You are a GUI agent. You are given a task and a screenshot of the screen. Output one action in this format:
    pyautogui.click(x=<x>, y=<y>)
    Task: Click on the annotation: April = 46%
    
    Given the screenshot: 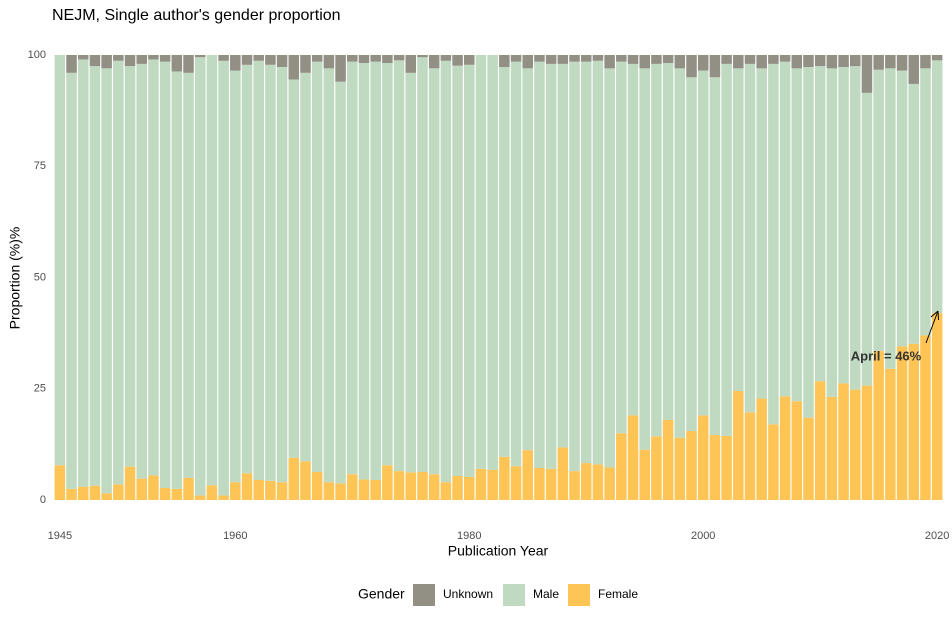 What is the action you would take?
    pyautogui.click(x=886, y=355)
    